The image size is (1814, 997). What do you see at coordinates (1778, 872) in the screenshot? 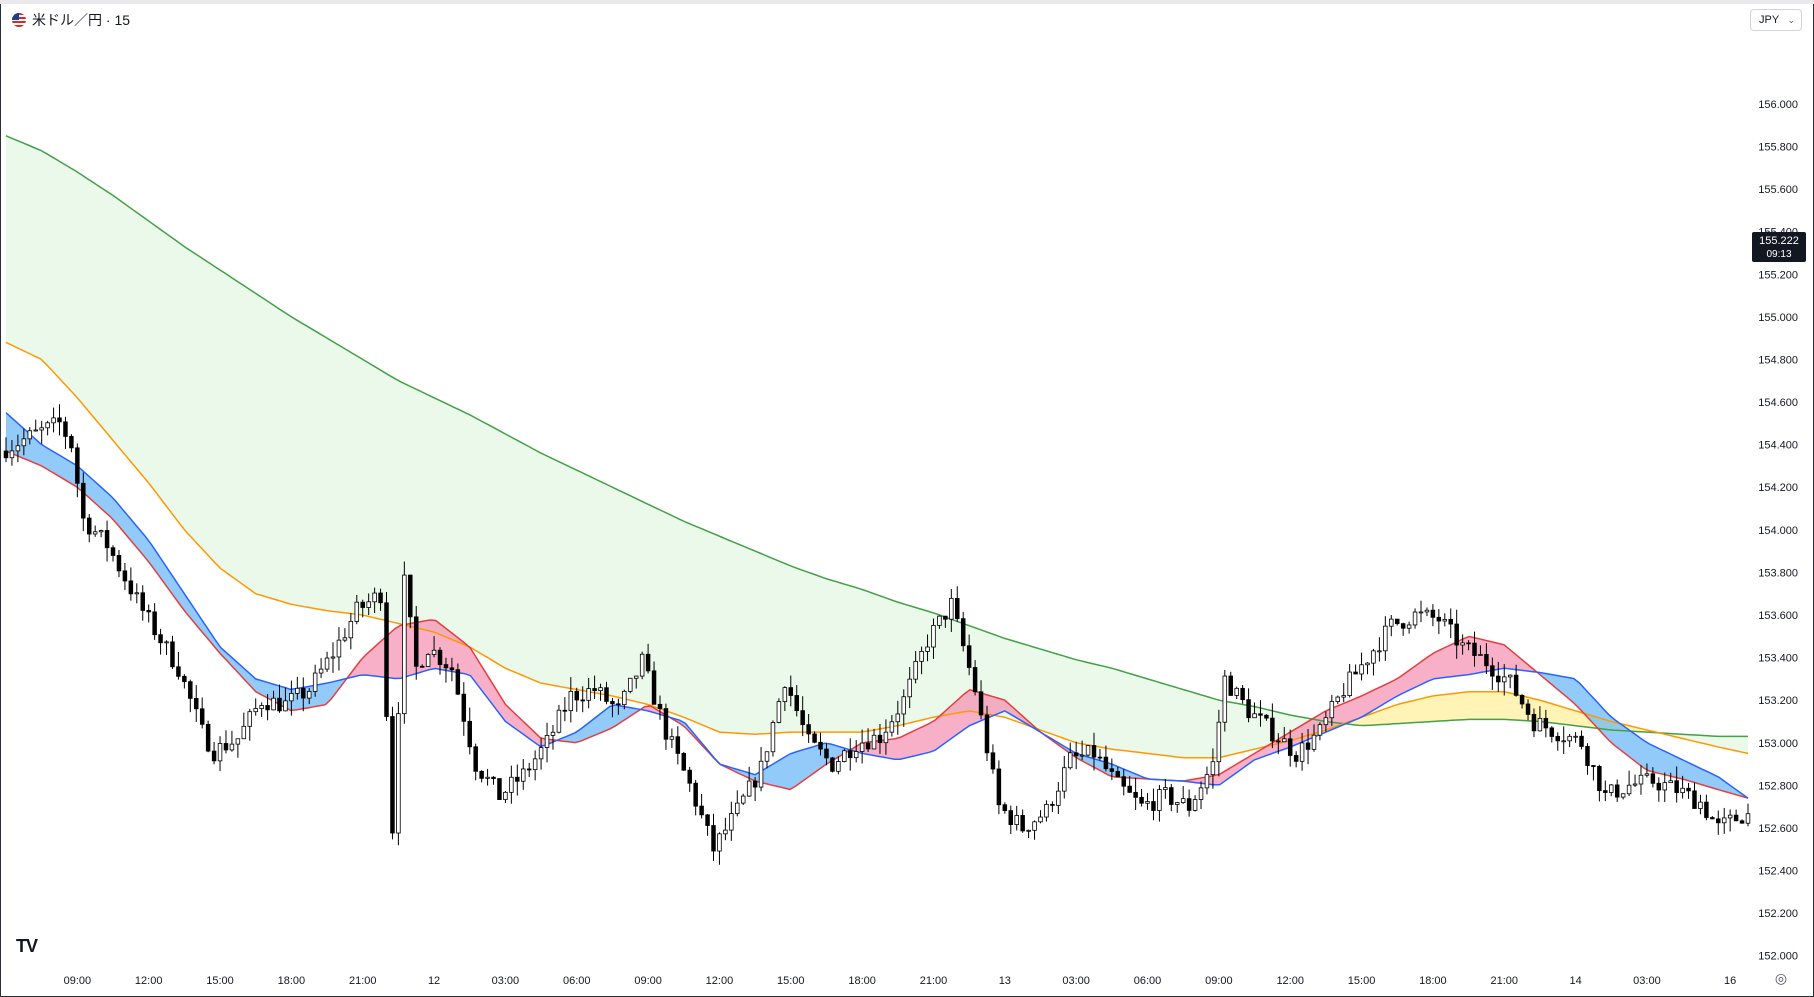
I see `y-tick-label: 152.400` at bounding box center [1778, 872].